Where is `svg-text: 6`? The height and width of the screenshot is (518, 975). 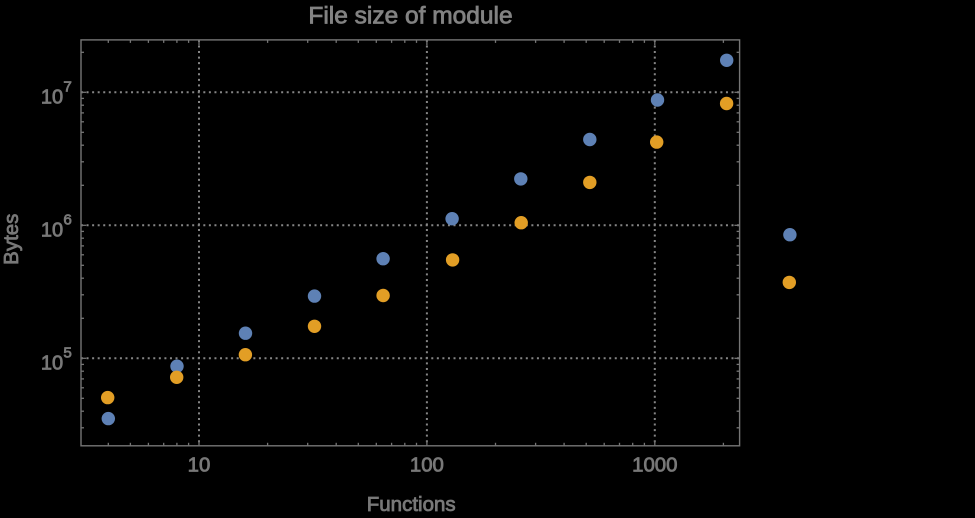
svg-text: 6 is located at coordinates (67, 220).